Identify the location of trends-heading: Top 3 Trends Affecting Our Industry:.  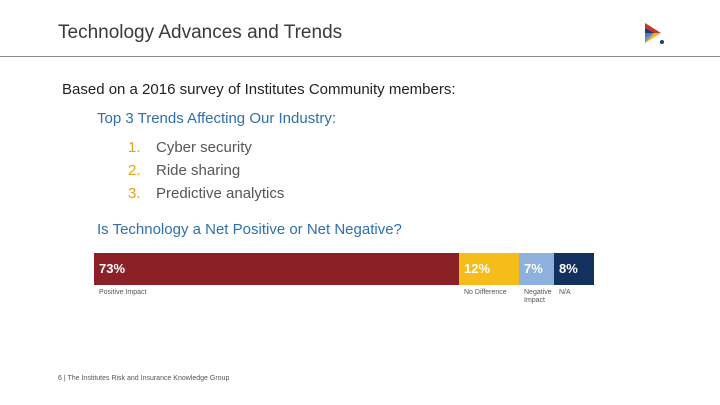
(217, 118).